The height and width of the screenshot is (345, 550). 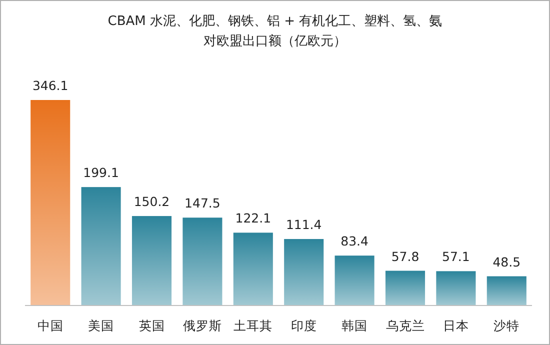 What do you see at coordinates (275, 21) in the screenshot?
I see `title: CBAM 水泥、化肥、钢铁、铝 + 有机化工、塑料、氢、氨` at bounding box center [275, 21].